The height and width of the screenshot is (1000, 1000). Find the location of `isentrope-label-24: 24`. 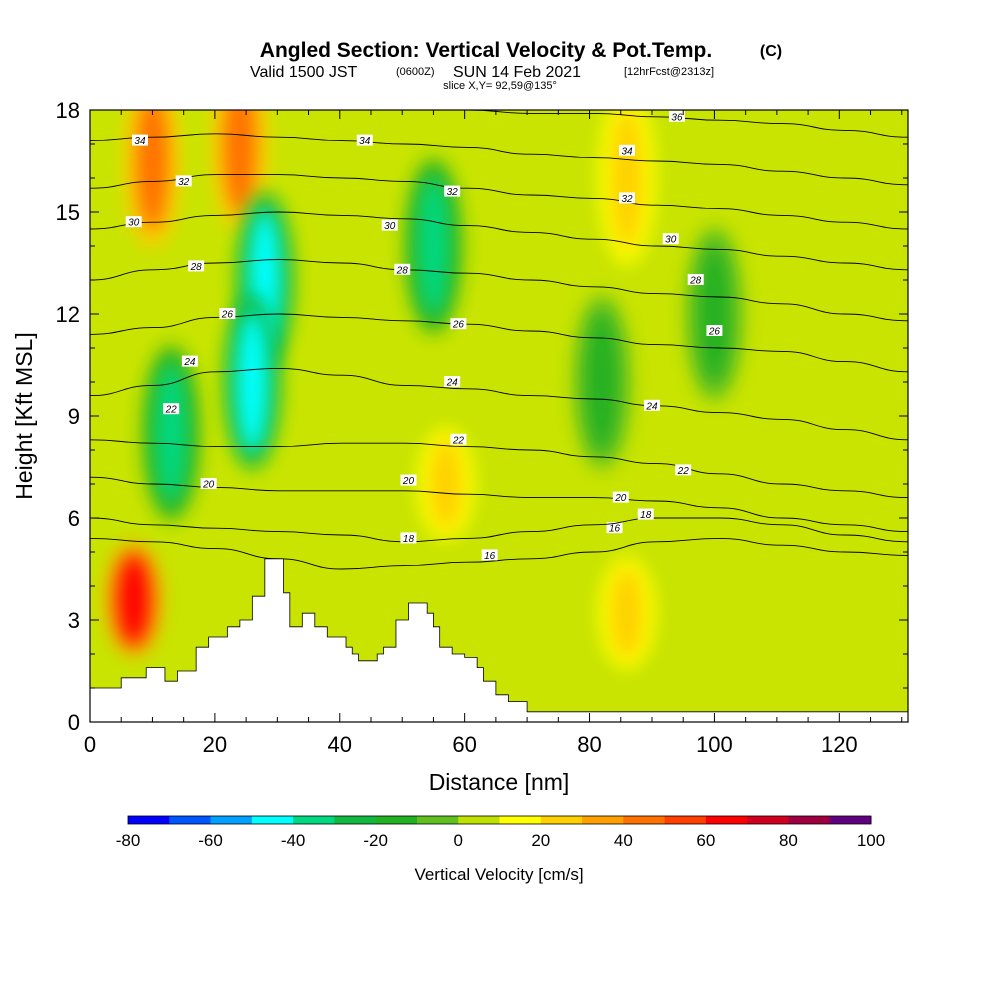

isentrope-label-24: 24 is located at coordinates (452, 382).